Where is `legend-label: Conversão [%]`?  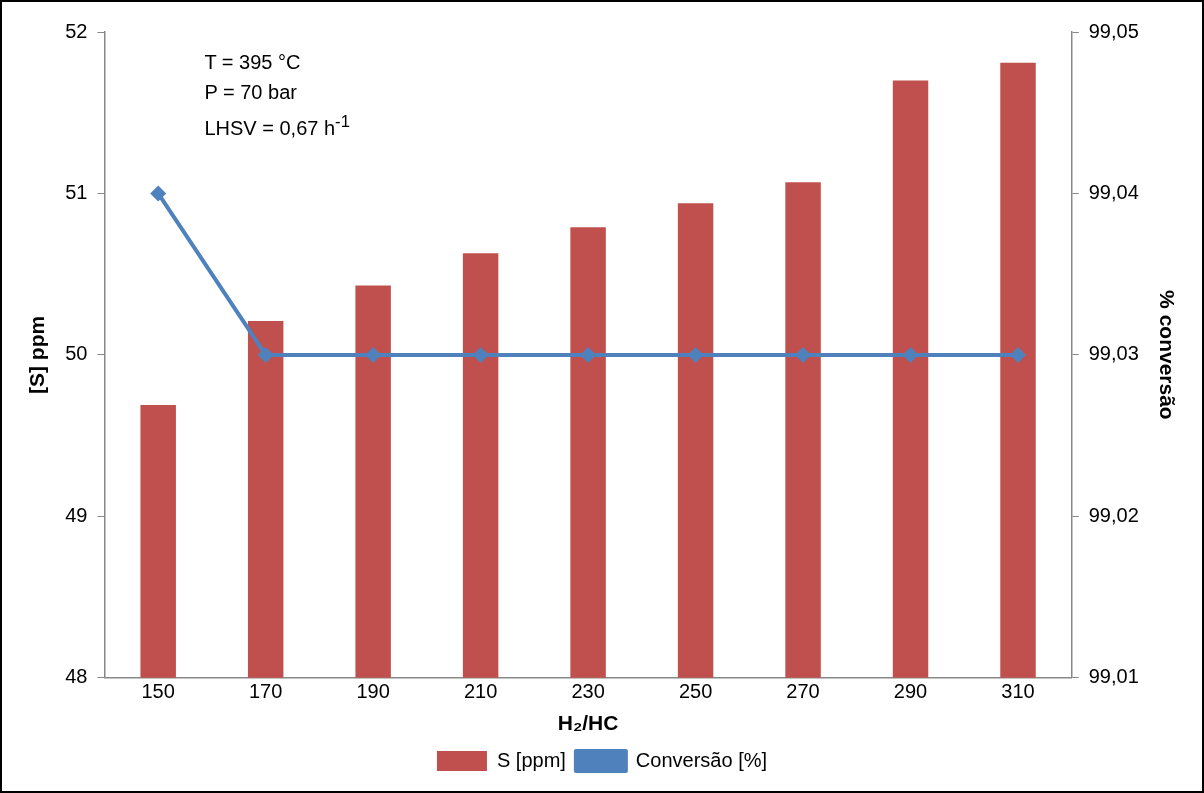
legend-label: Conversão [%] is located at coordinates (701, 759).